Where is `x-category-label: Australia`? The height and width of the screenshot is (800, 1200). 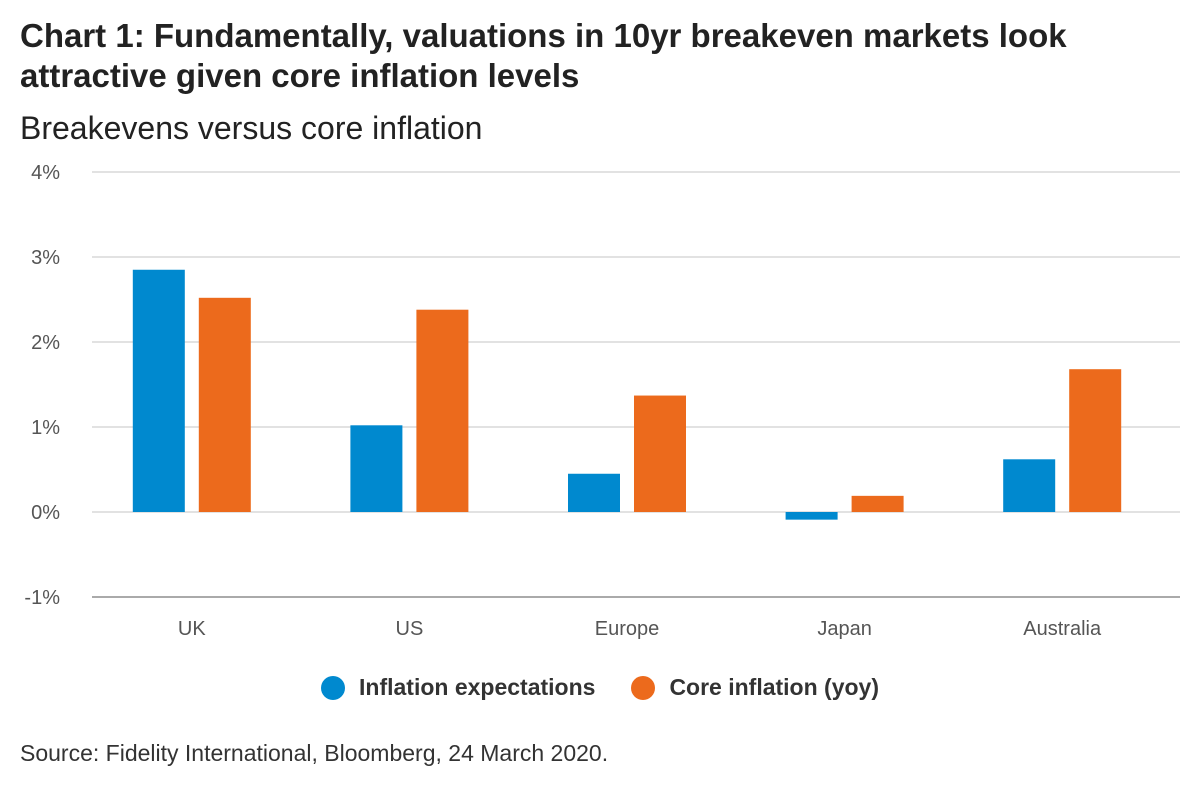 x-category-label: Australia is located at coordinates (1062, 629).